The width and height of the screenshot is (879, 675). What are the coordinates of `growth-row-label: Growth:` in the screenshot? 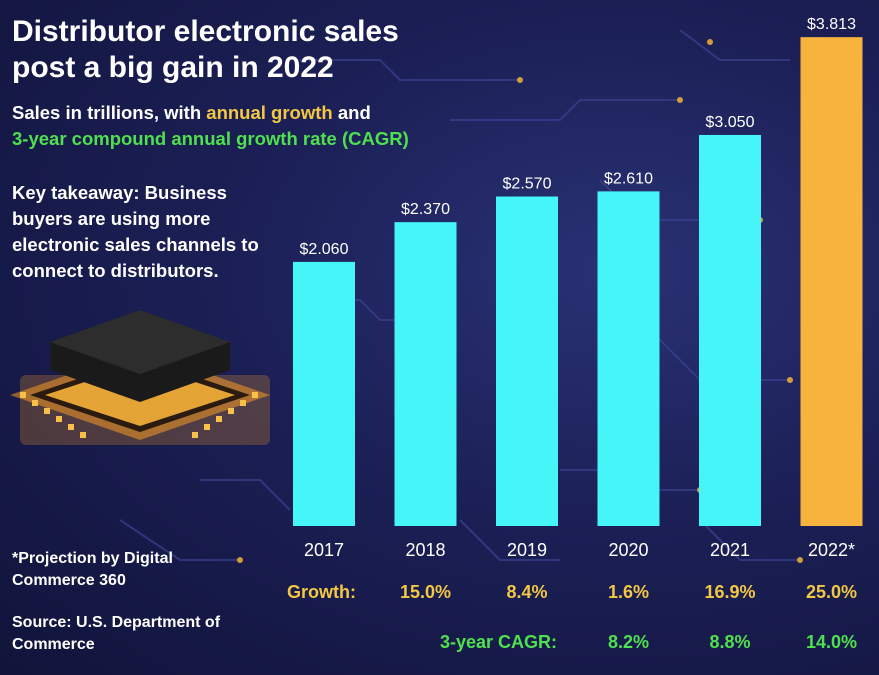 It's located at (321, 592).